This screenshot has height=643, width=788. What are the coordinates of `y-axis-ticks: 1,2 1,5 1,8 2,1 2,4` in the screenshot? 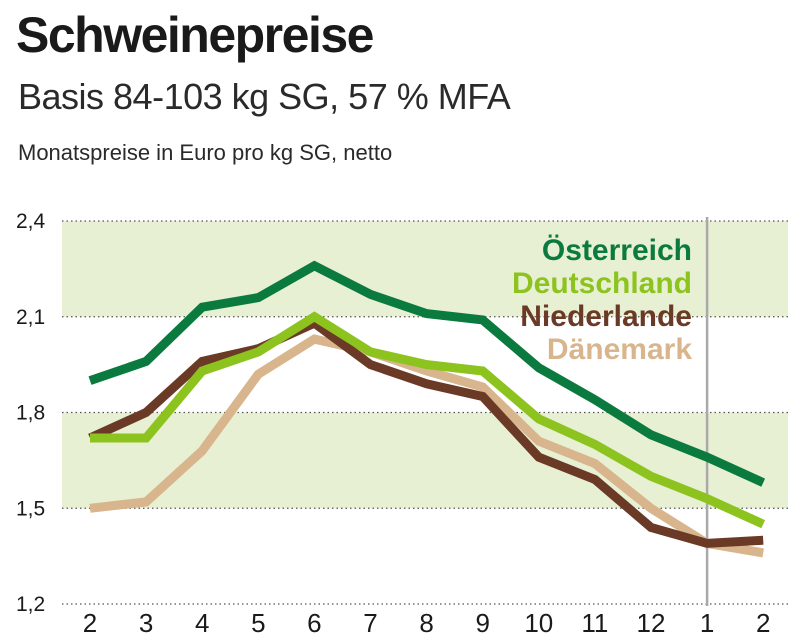 It's located at (31, 413).